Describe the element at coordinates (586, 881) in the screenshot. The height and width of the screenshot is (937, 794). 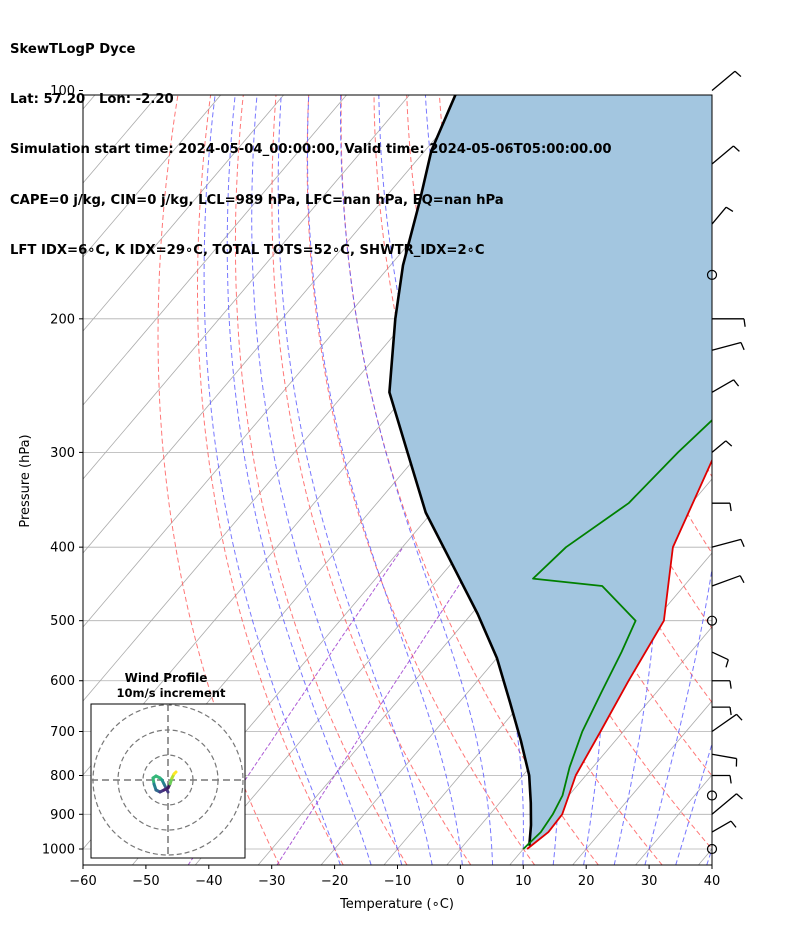
I see `x-tick-label: 20` at that location.